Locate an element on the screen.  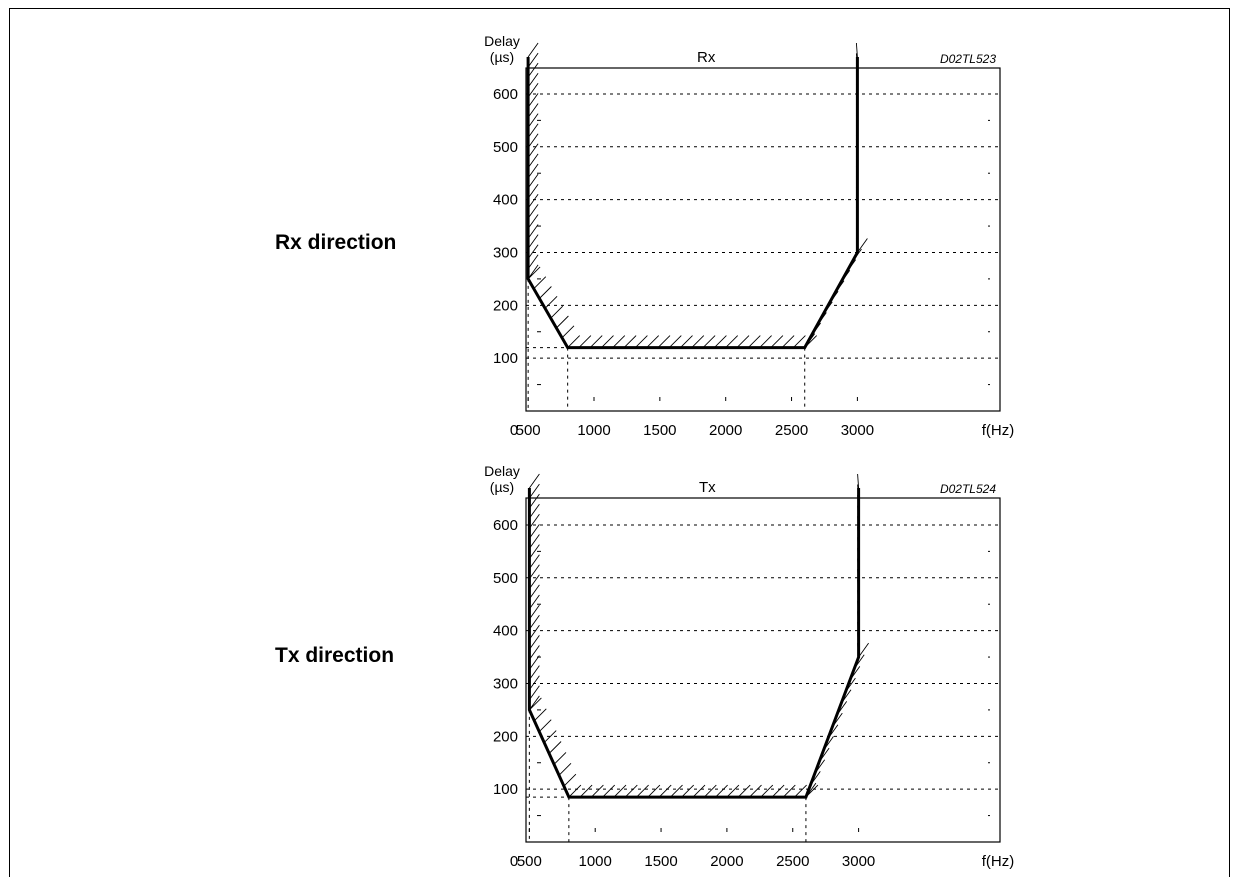
tx-chart-title: Tx is located at coordinates (707, 487).